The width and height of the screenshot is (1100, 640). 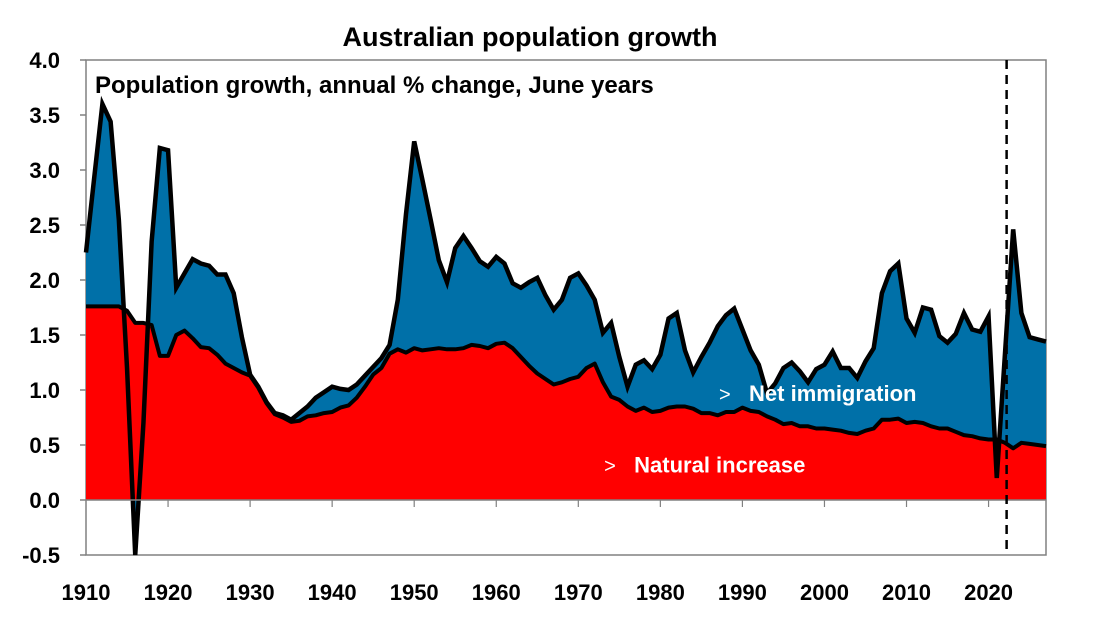 I want to click on x-tick-label: 2000, so click(x=824, y=592).